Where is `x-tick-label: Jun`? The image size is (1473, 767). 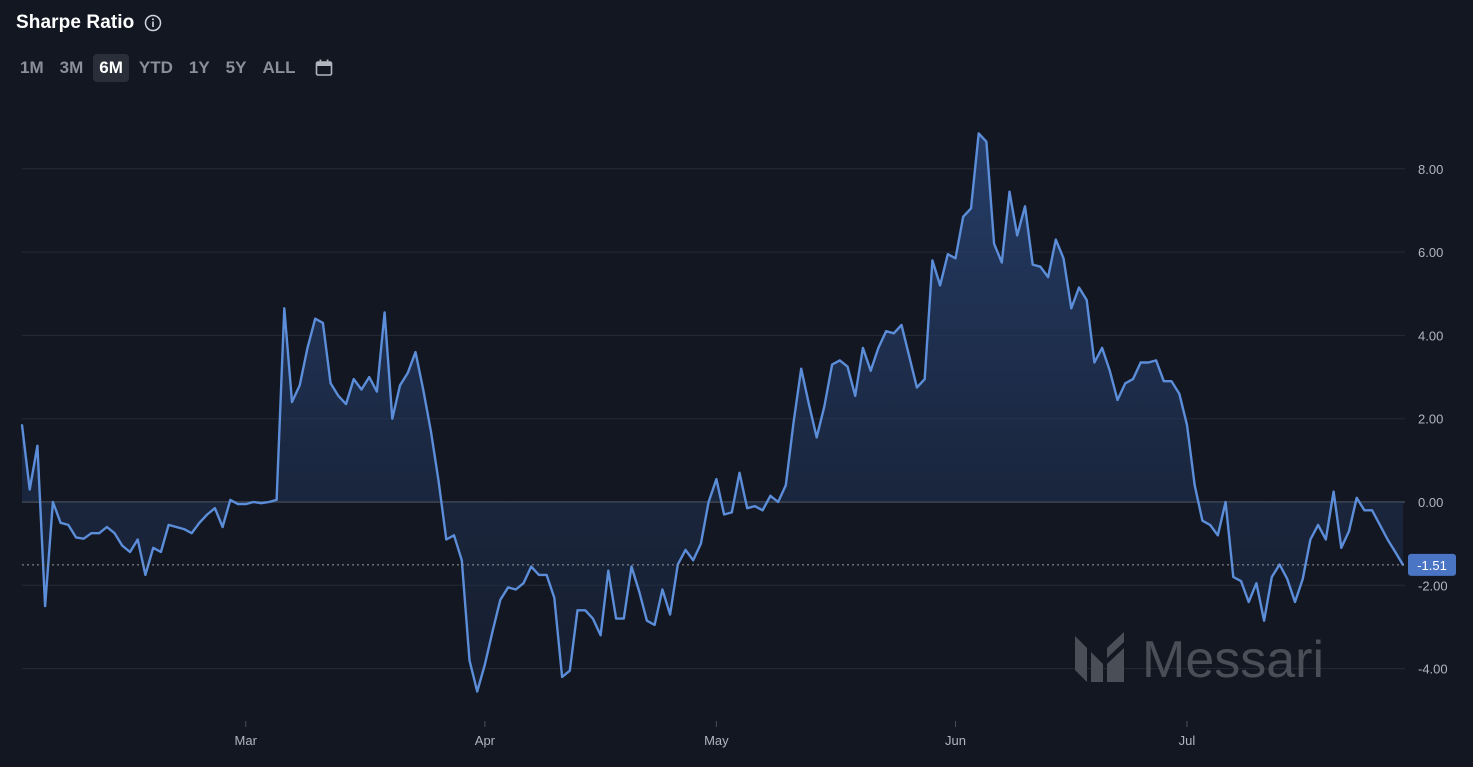 x-tick-label: Jun is located at coordinates (955, 740).